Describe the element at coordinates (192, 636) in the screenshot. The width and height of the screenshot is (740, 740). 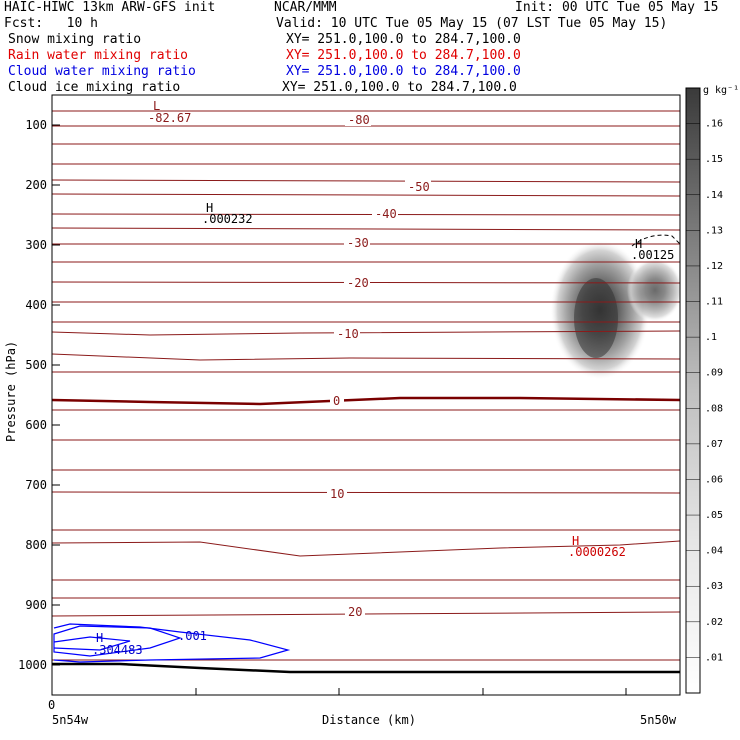
I see `cloudwater-contour-label: .001` at that location.